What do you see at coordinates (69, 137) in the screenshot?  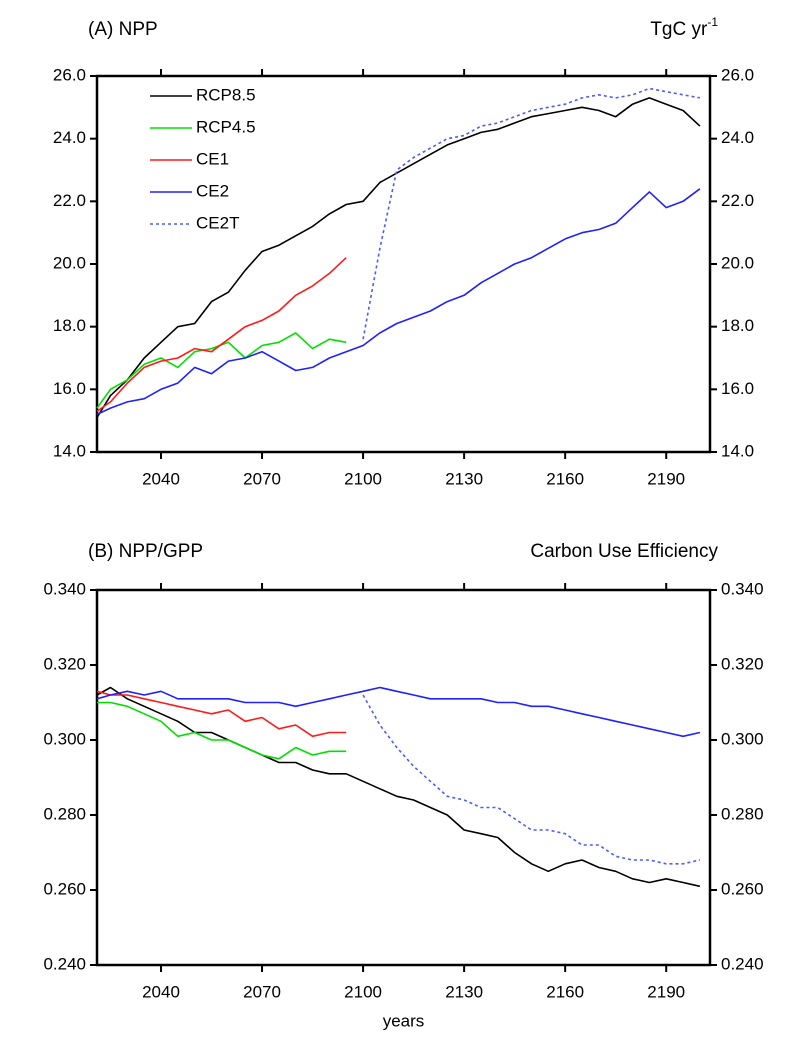 I see `y-tick-label: 24.0` at bounding box center [69, 137].